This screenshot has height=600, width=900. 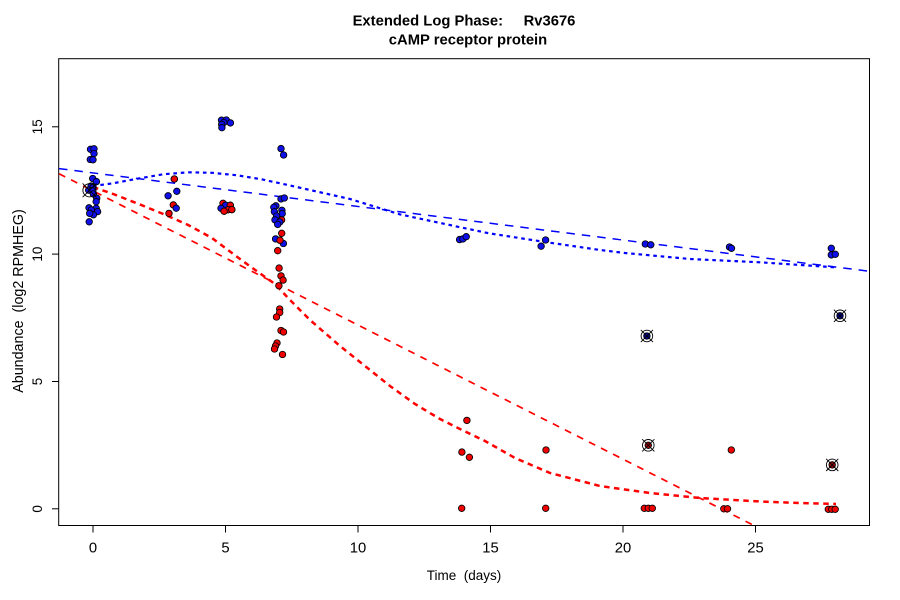 I want to click on svg-text: cAMP receptor protein, so click(x=468, y=41).